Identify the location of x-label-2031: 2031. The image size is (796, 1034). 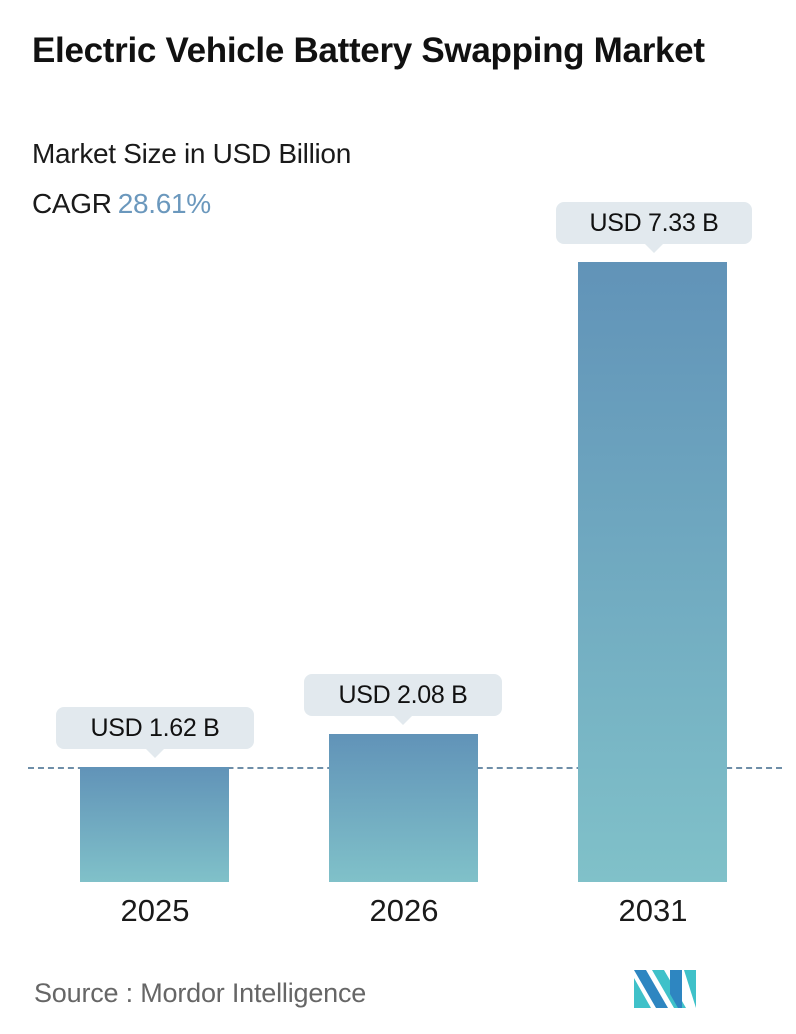
(653, 910).